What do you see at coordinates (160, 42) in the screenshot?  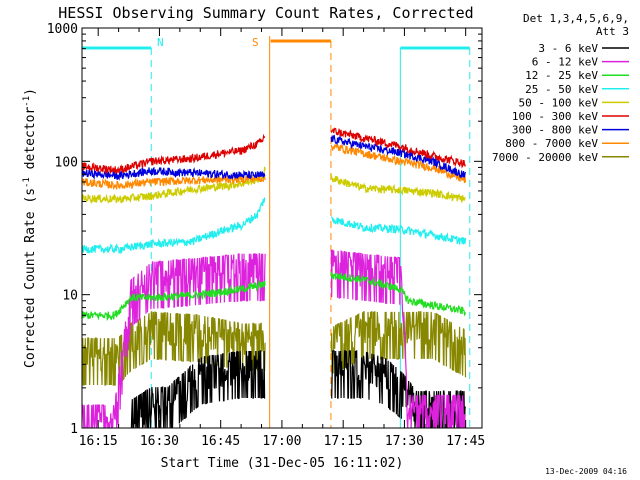 I see `night-interval-label: N` at bounding box center [160, 42].